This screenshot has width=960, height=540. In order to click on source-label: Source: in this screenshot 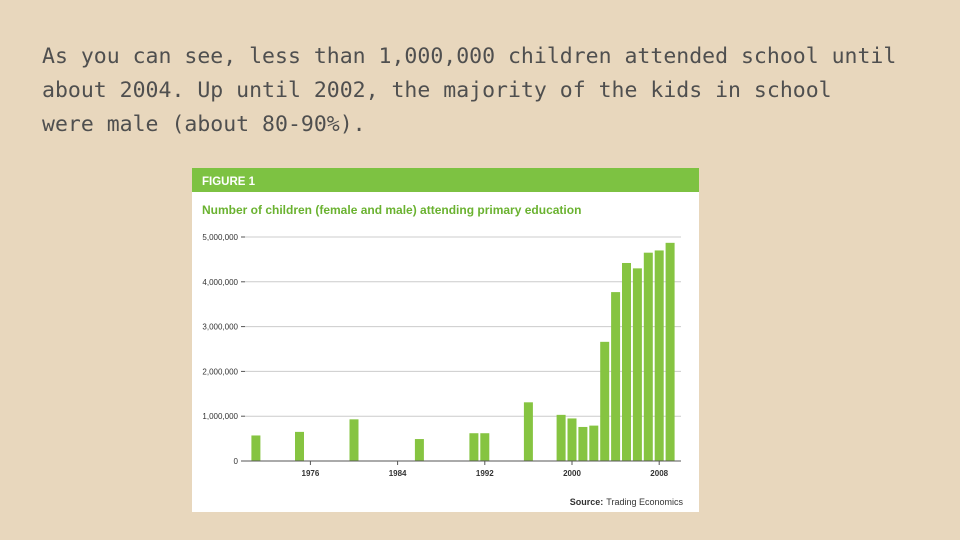, I will do `click(587, 502)`.